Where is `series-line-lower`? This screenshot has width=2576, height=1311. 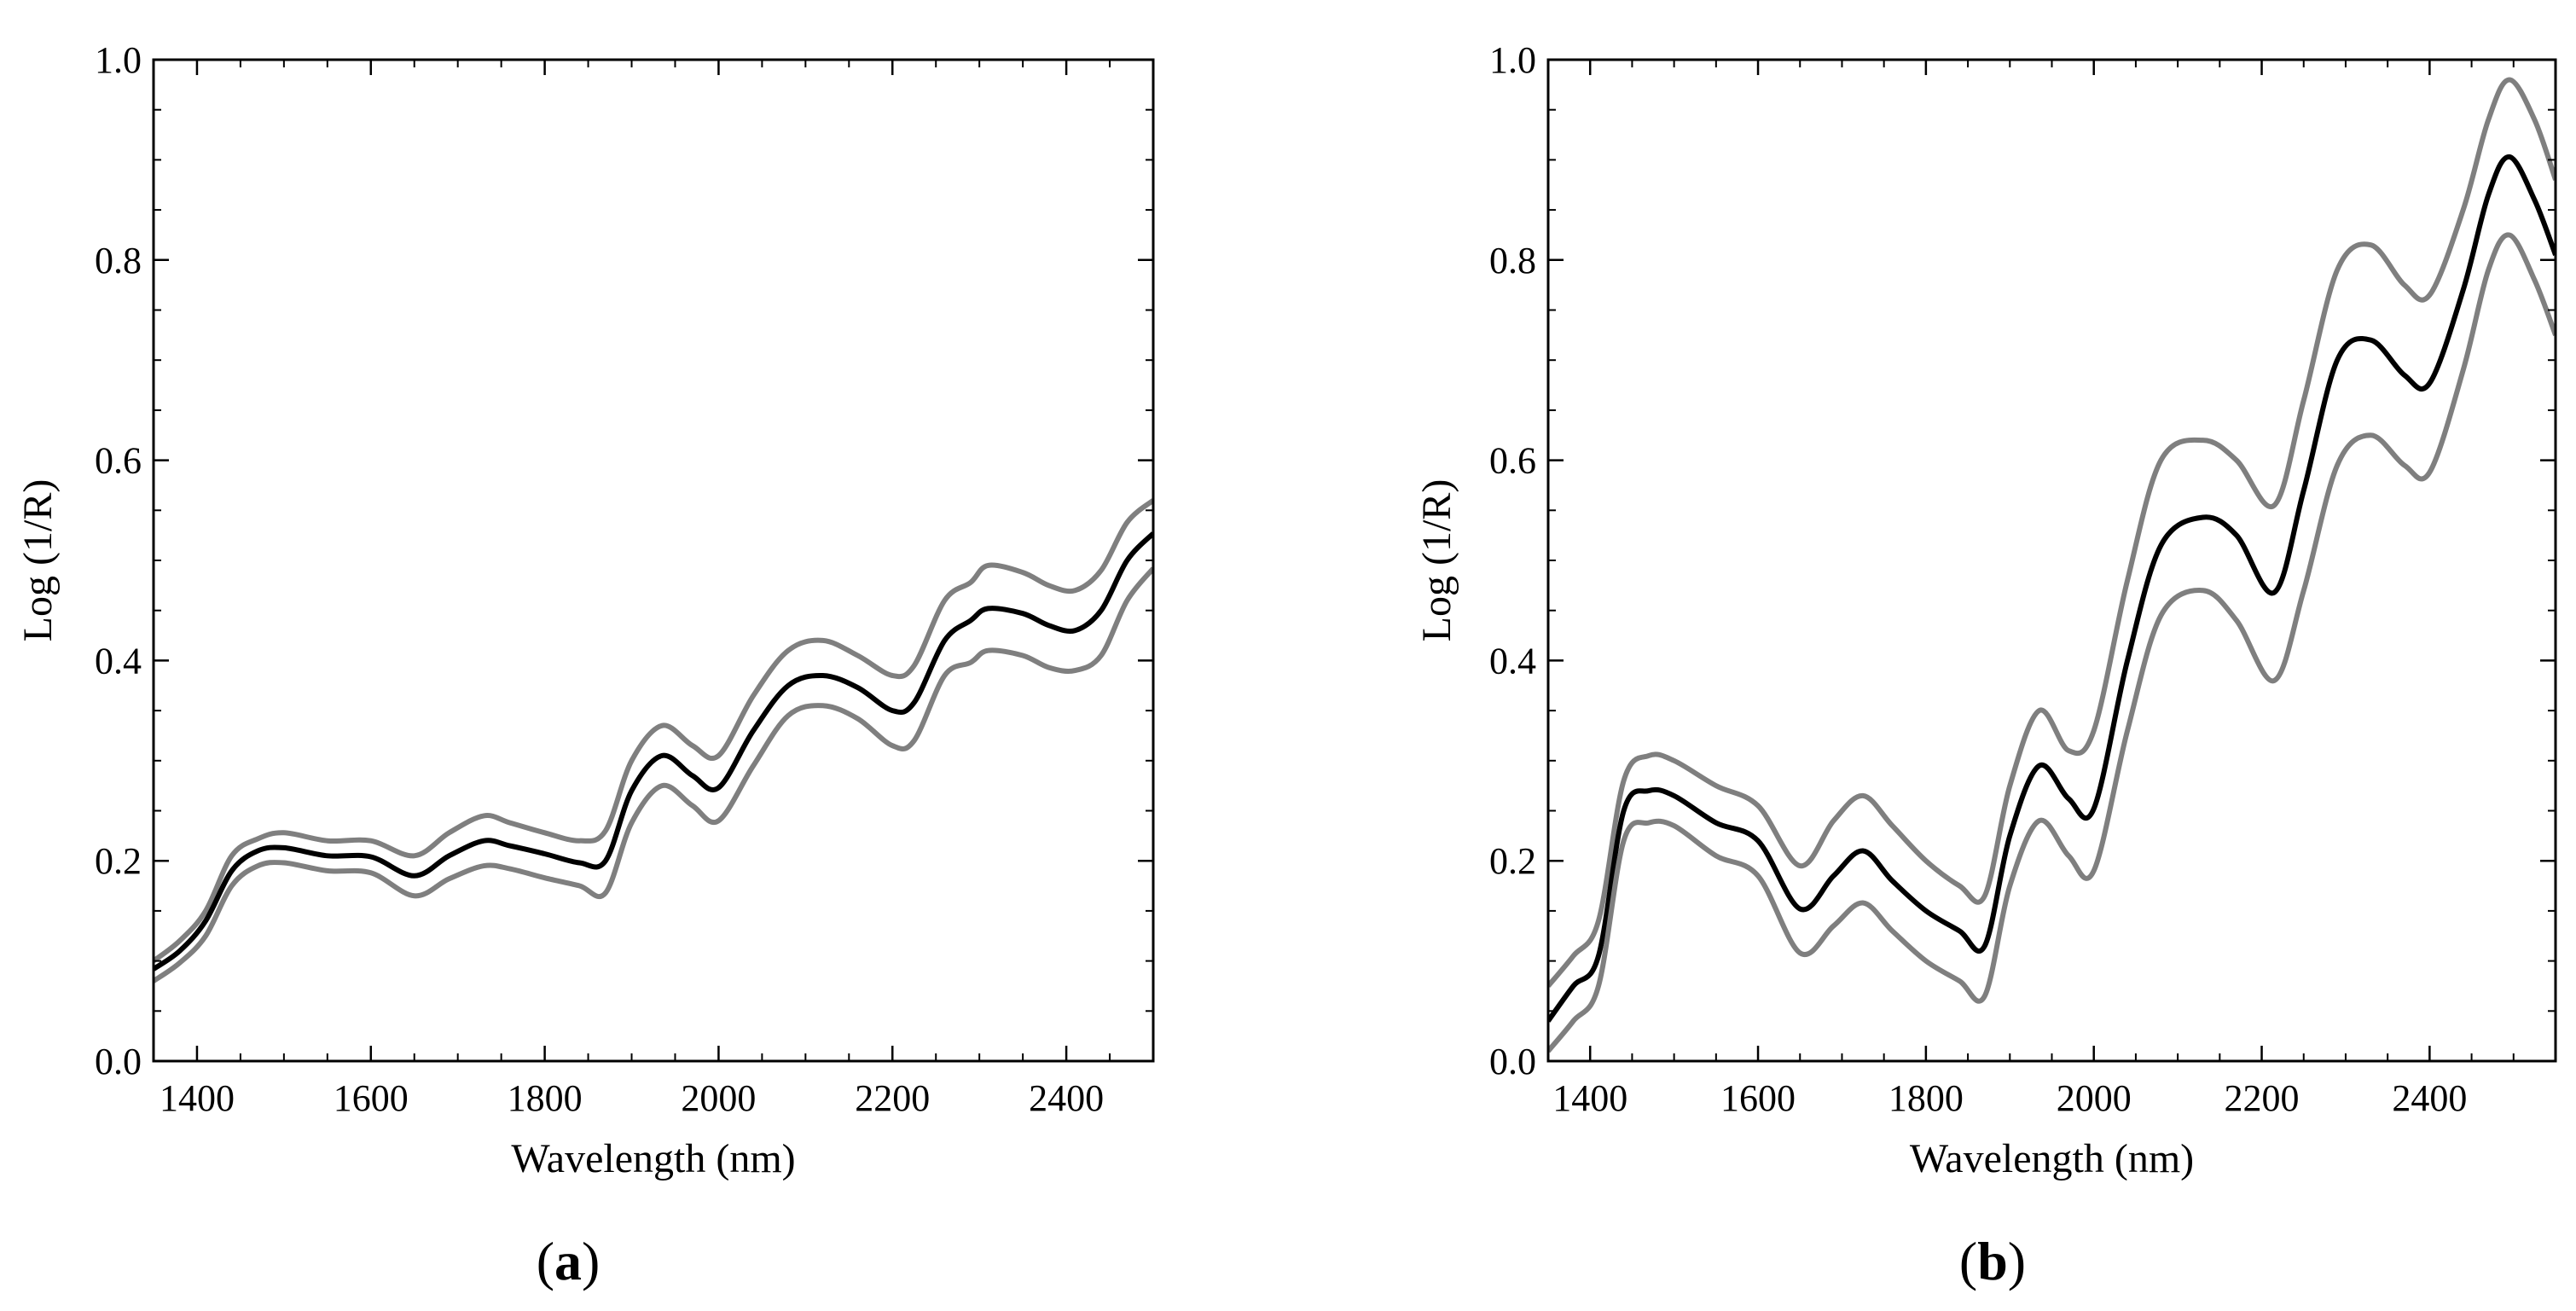 series-line-lower is located at coordinates (653, 774).